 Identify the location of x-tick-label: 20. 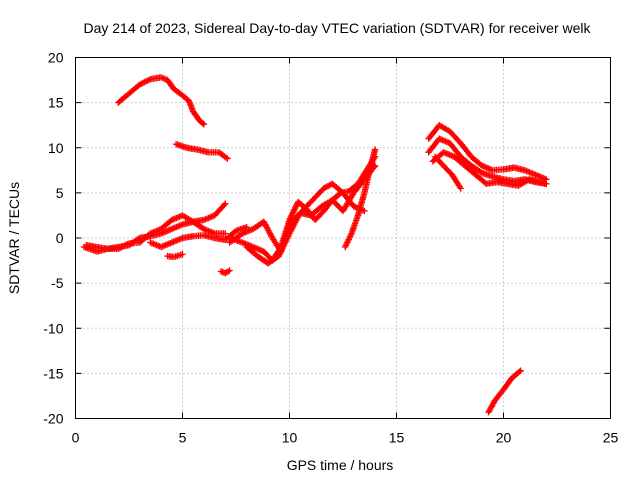
(504, 438).